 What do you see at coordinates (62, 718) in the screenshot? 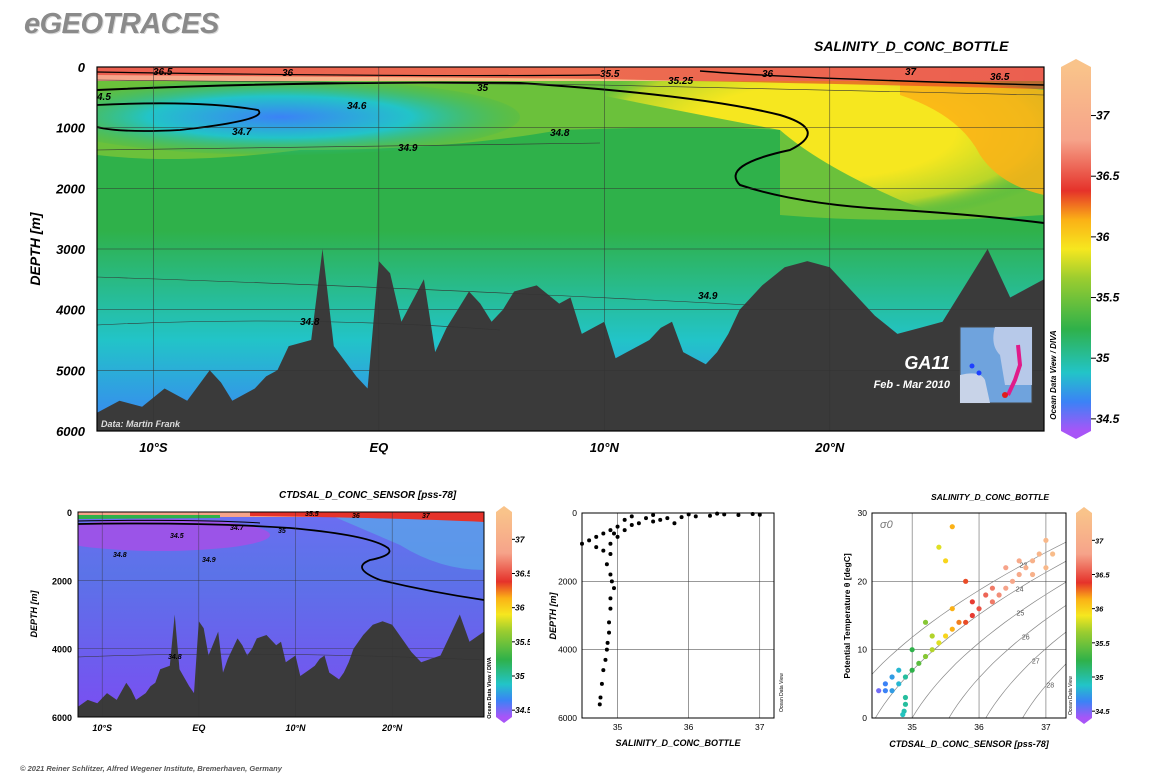
I see `y-tick-label: 6000` at bounding box center [62, 718].